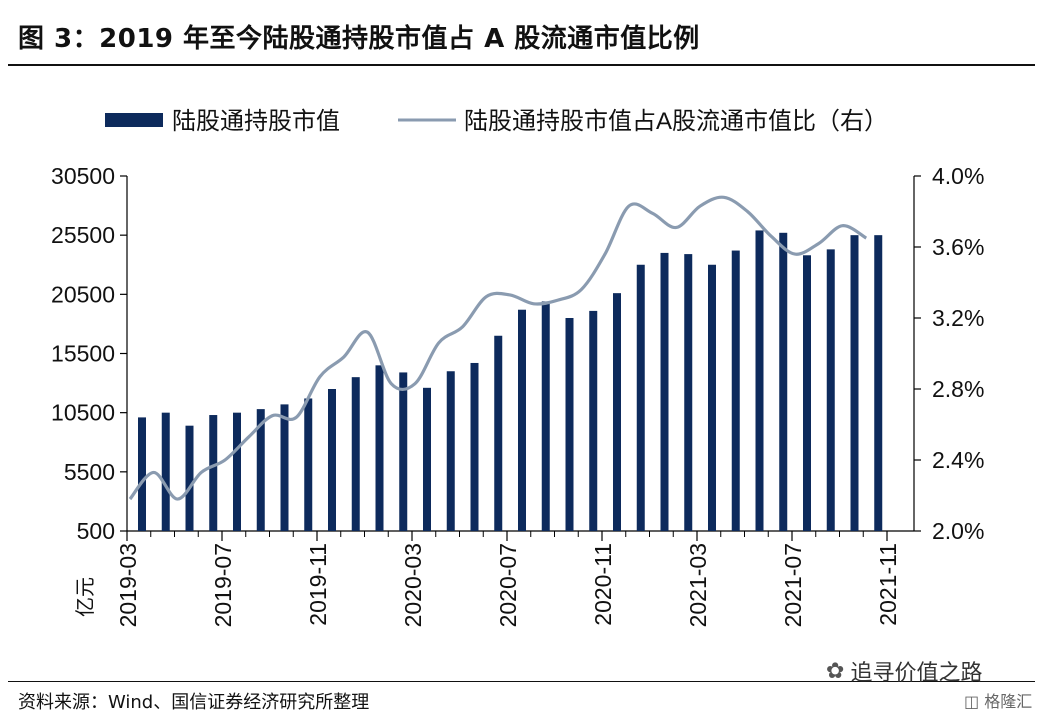 The image size is (1043, 719). I want to click on figure-header: 图 3：2019 年至今陆股通持股市值占 A 股流通市值比例, so click(521, 33).